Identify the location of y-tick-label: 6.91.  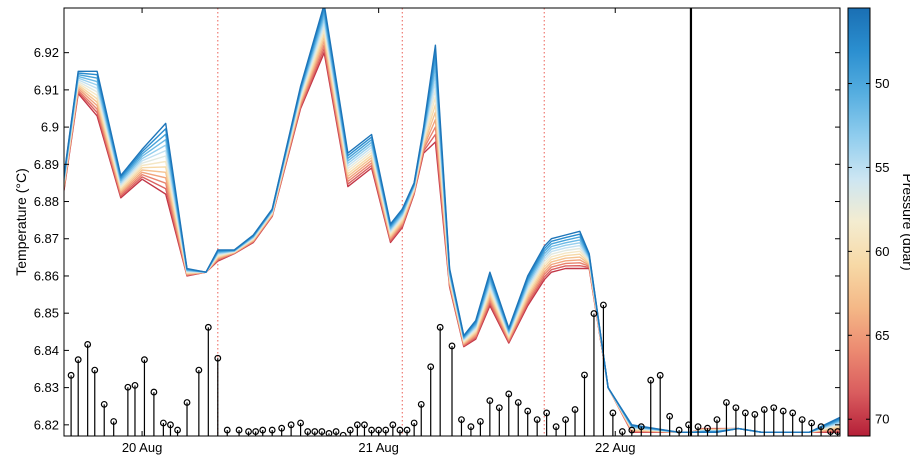
(46, 89).